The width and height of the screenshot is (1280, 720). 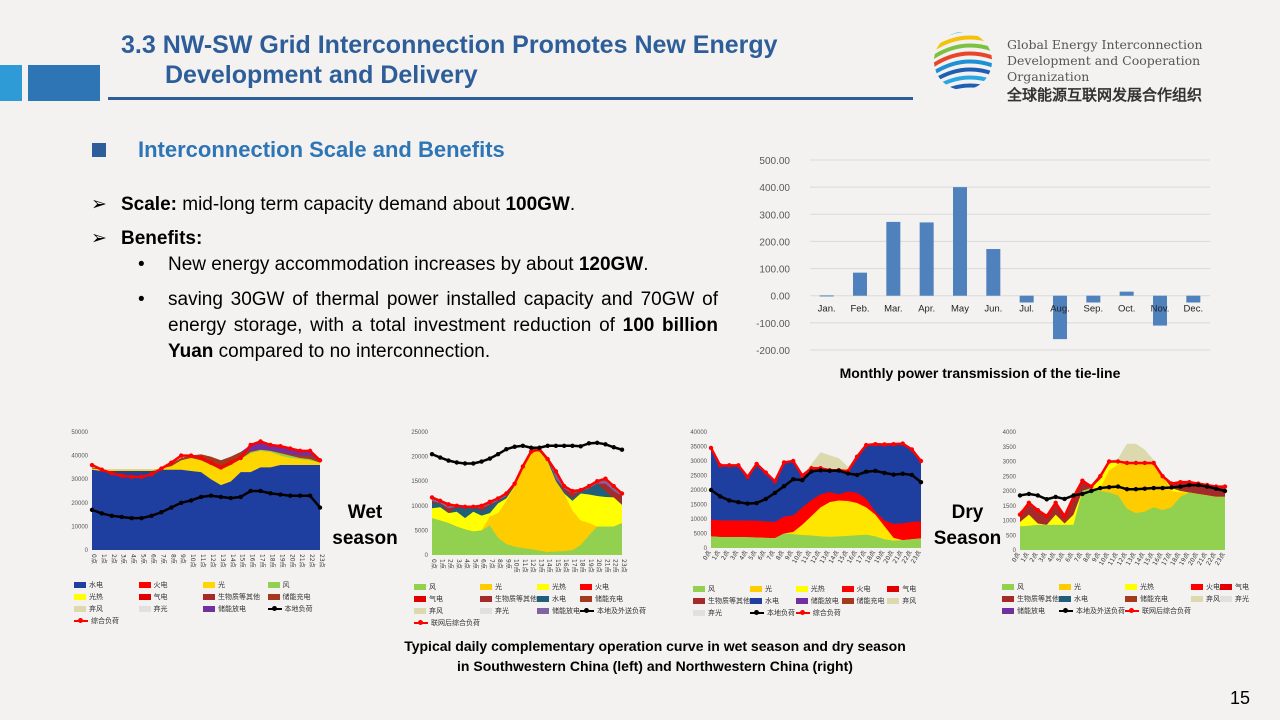 What do you see at coordinates (1081, 599) in the screenshot?
I see `legend-label: 水电` at bounding box center [1081, 599].